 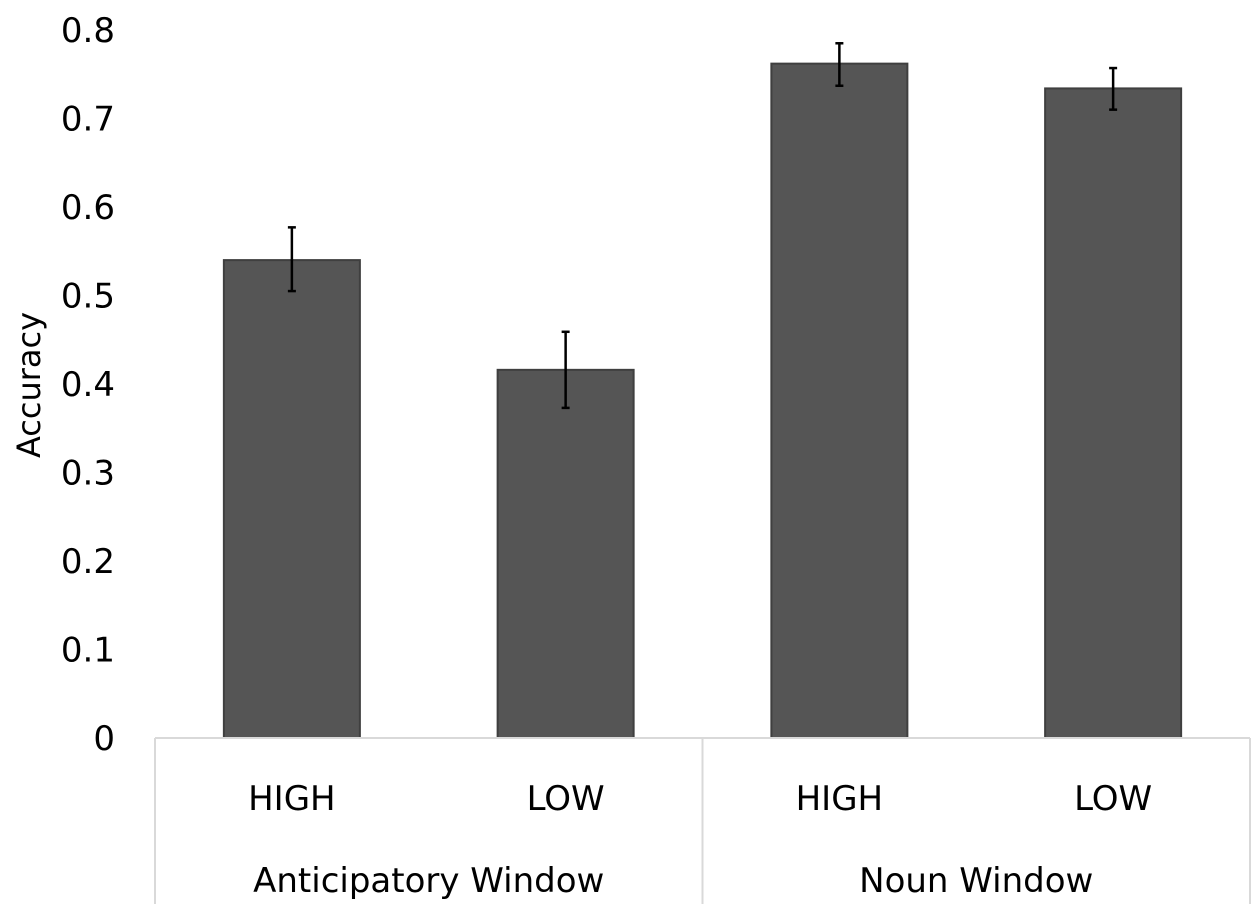 I want to click on y-tick-label: 0.2, so click(x=88, y=562).